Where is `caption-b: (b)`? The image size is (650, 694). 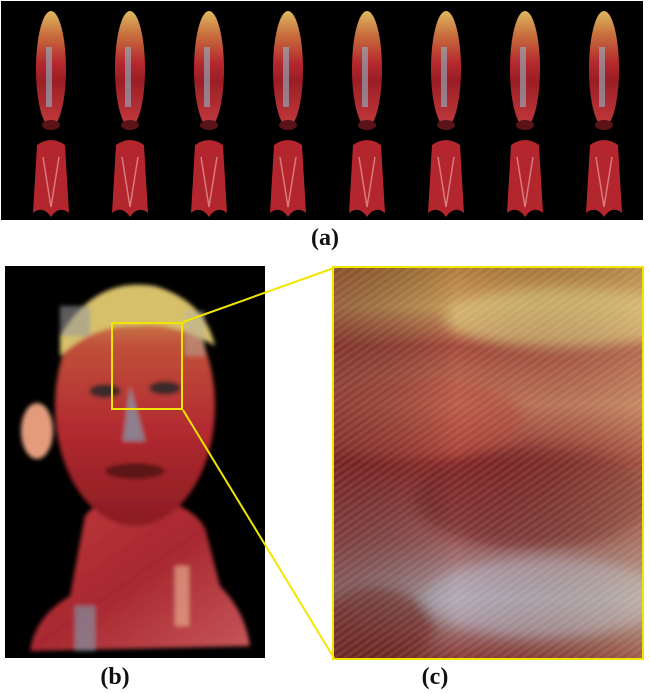 caption-b: (b) is located at coordinates (115, 677).